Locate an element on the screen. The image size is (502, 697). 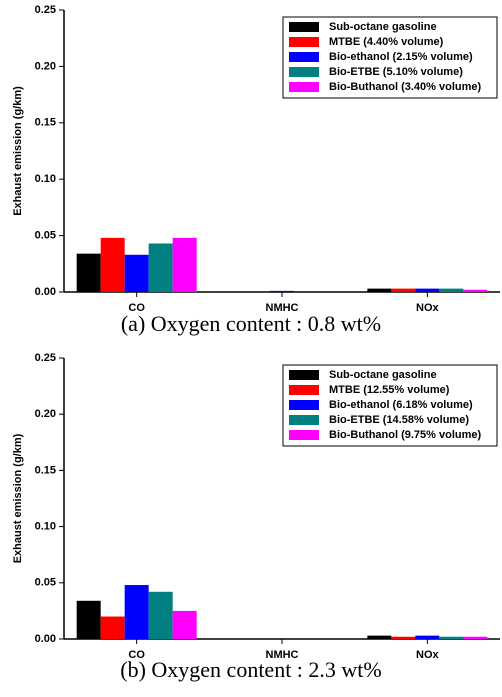
legend-label: Bio-Buthanol (9.75% volume) is located at coordinates (405, 435).